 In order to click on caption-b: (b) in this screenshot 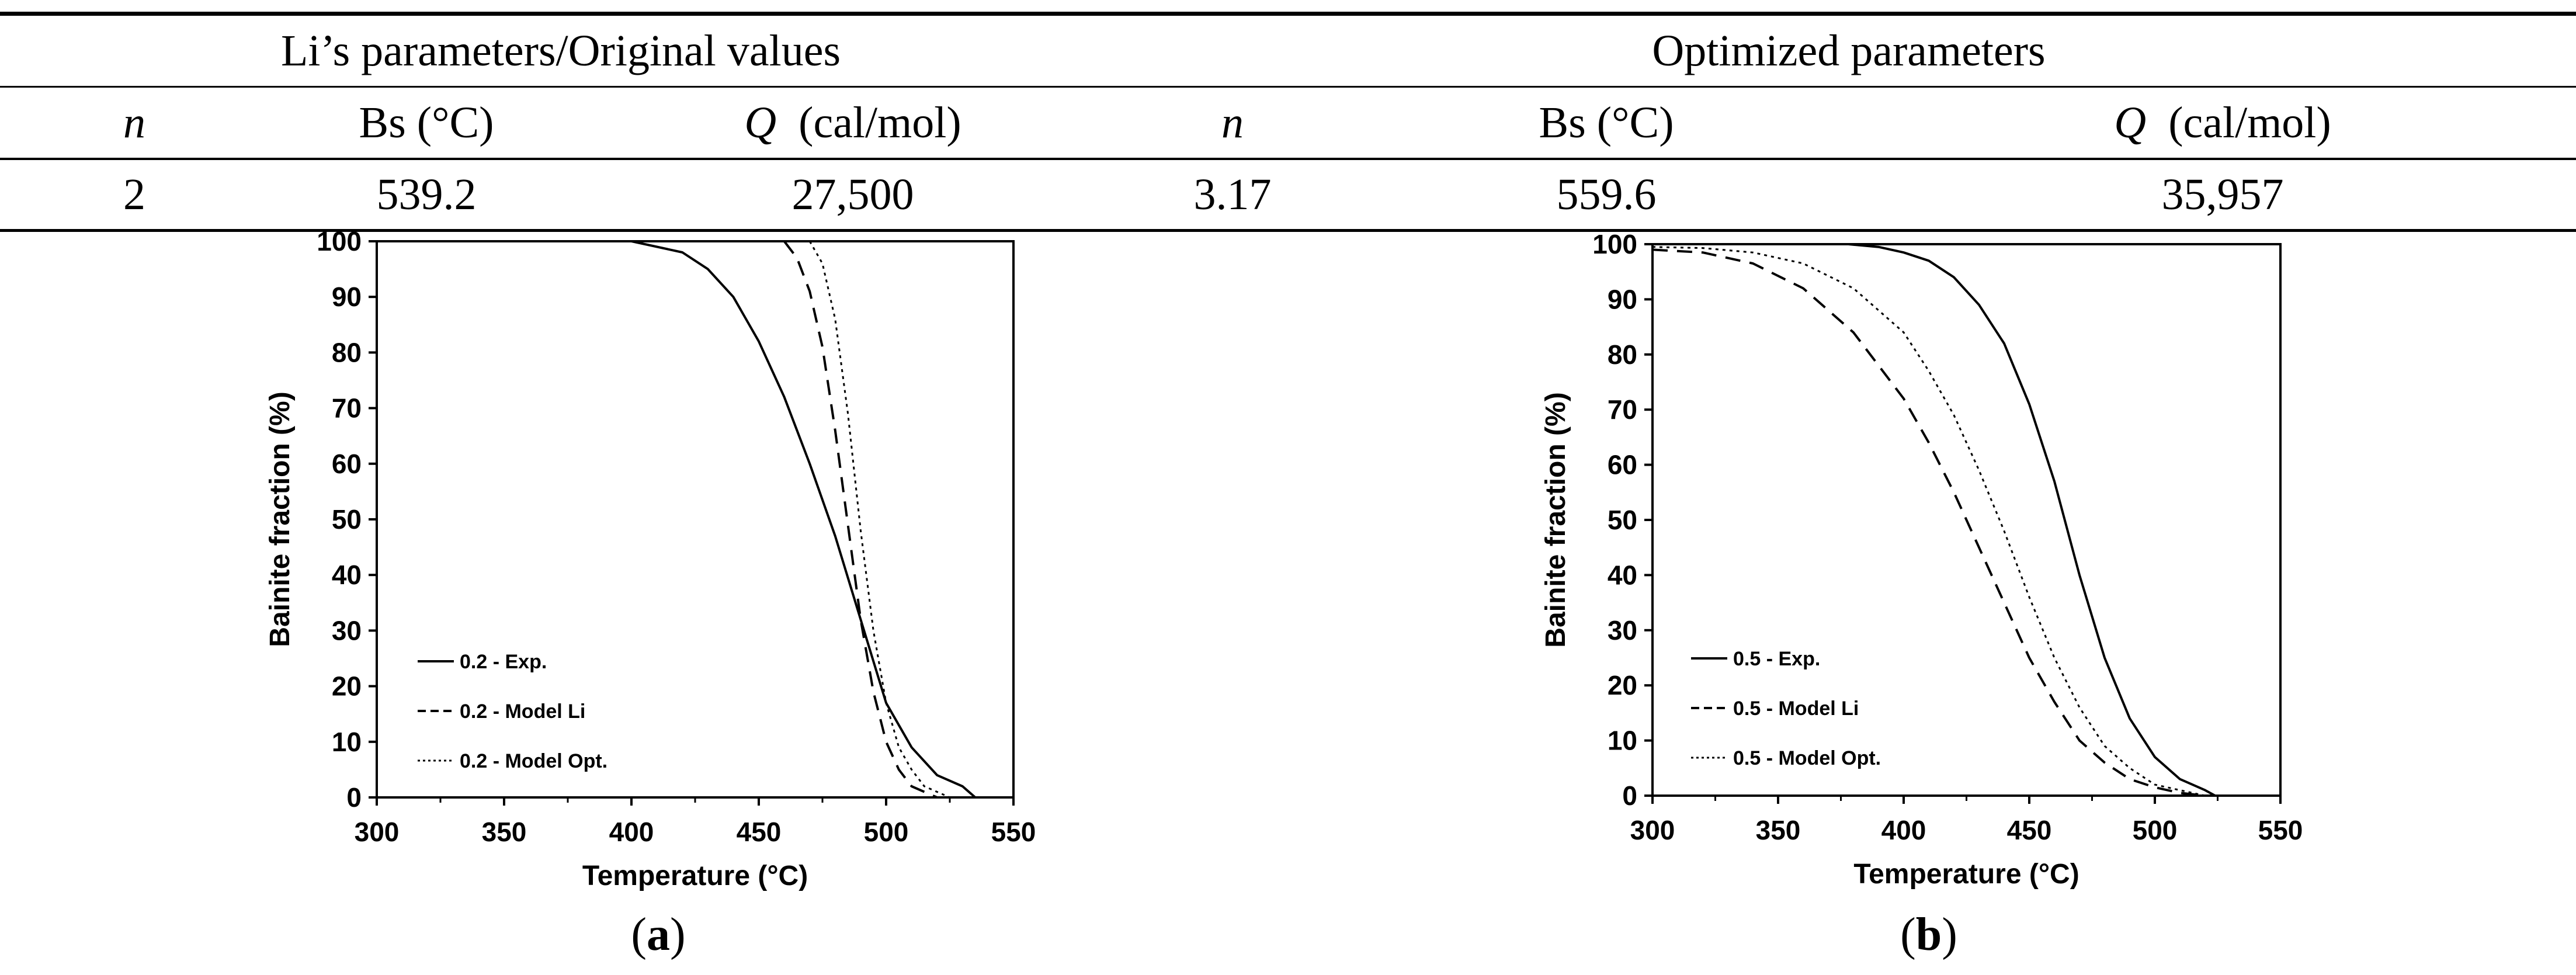, I will do `click(1928, 934)`.